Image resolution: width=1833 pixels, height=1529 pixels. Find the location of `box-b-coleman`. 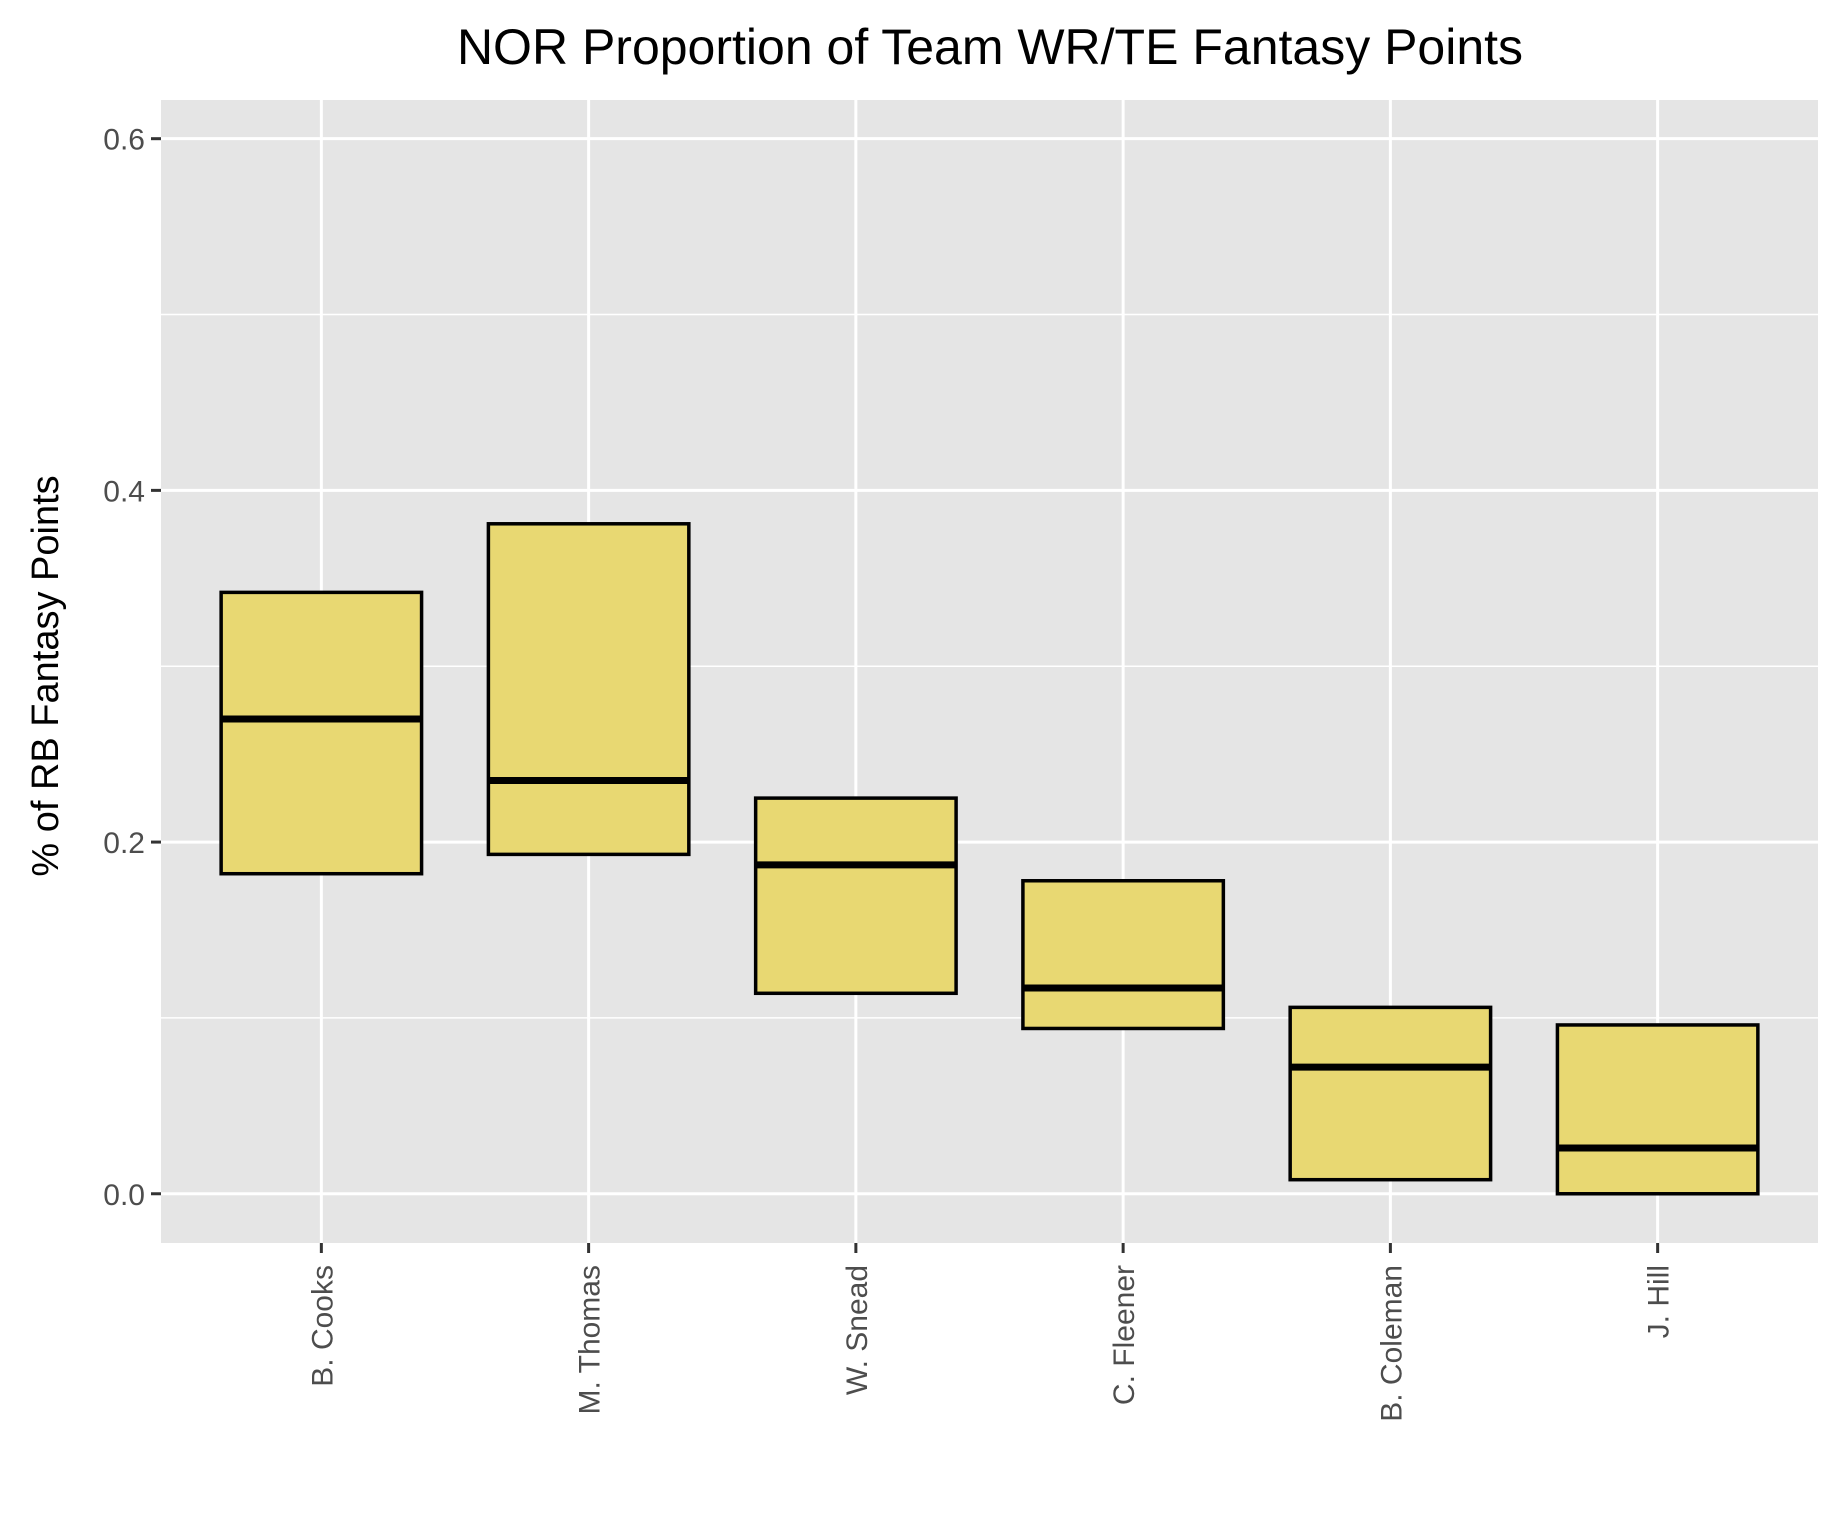

box-b-coleman is located at coordinates (1390, 1093).